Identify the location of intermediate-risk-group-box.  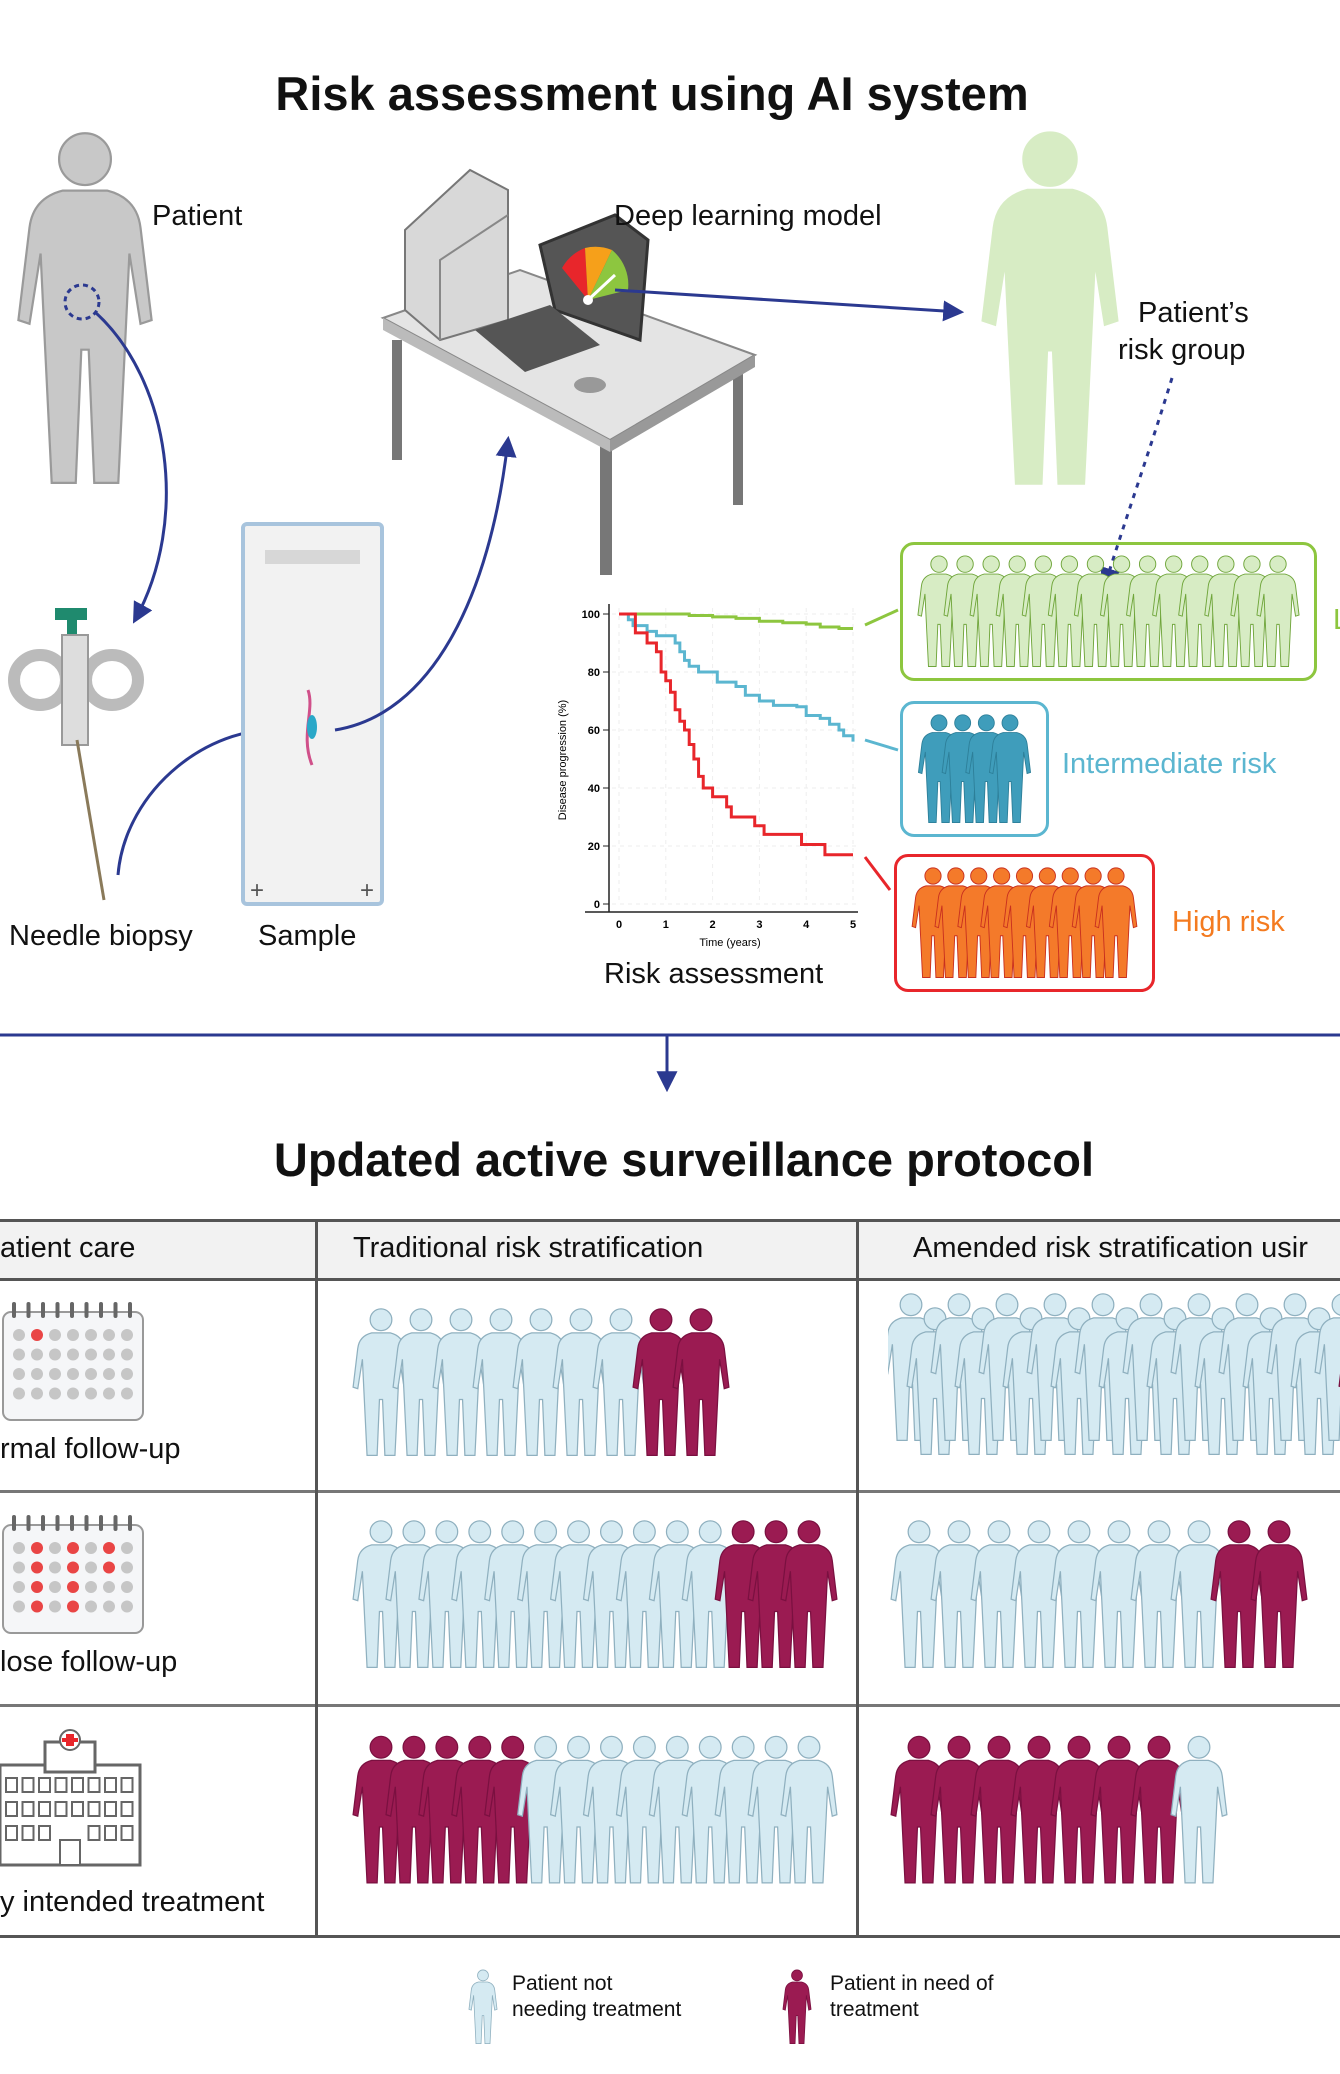
(974, 769).